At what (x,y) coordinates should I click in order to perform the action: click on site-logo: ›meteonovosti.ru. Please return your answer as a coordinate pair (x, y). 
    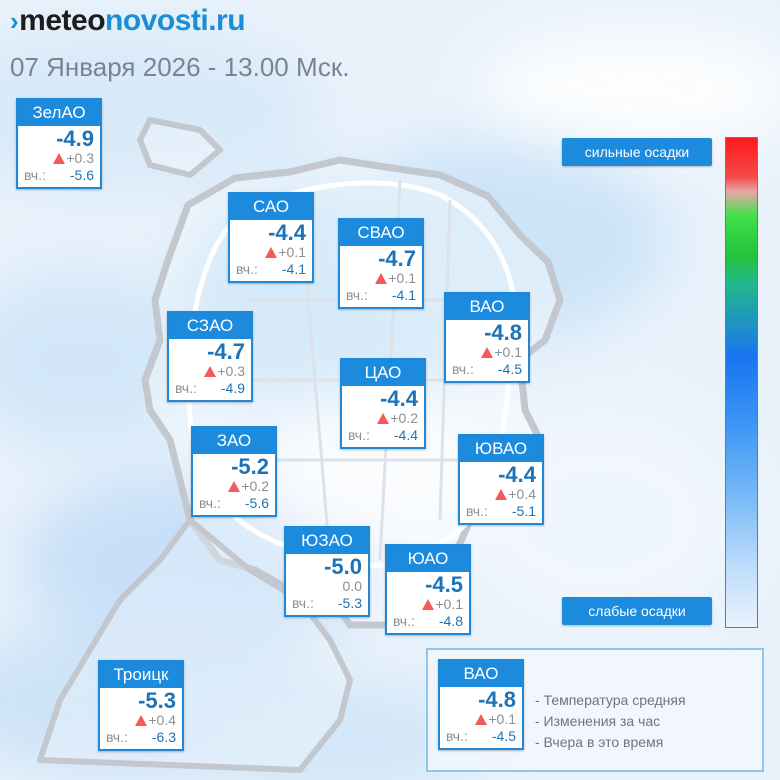
    Looking at the image, I should click on (128, 21).